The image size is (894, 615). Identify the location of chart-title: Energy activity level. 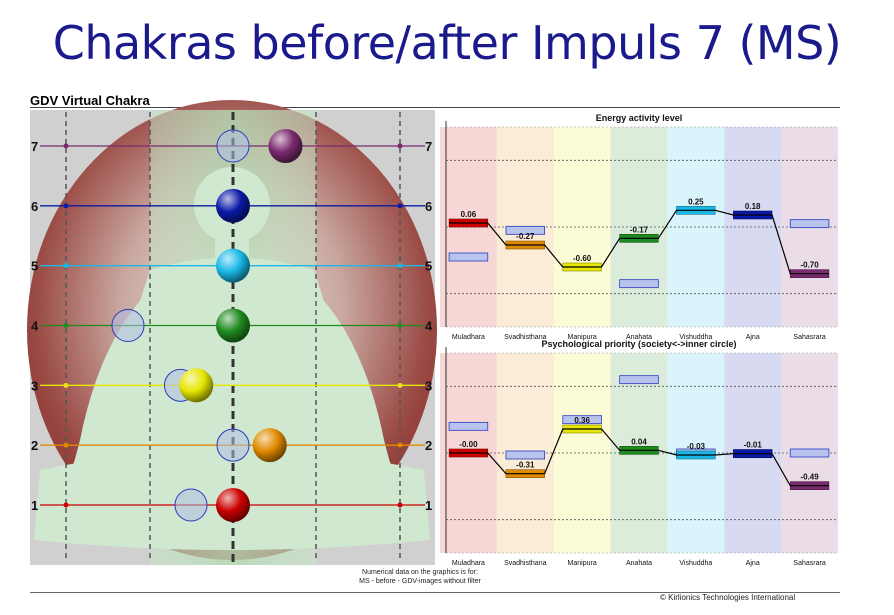
(639, 118).